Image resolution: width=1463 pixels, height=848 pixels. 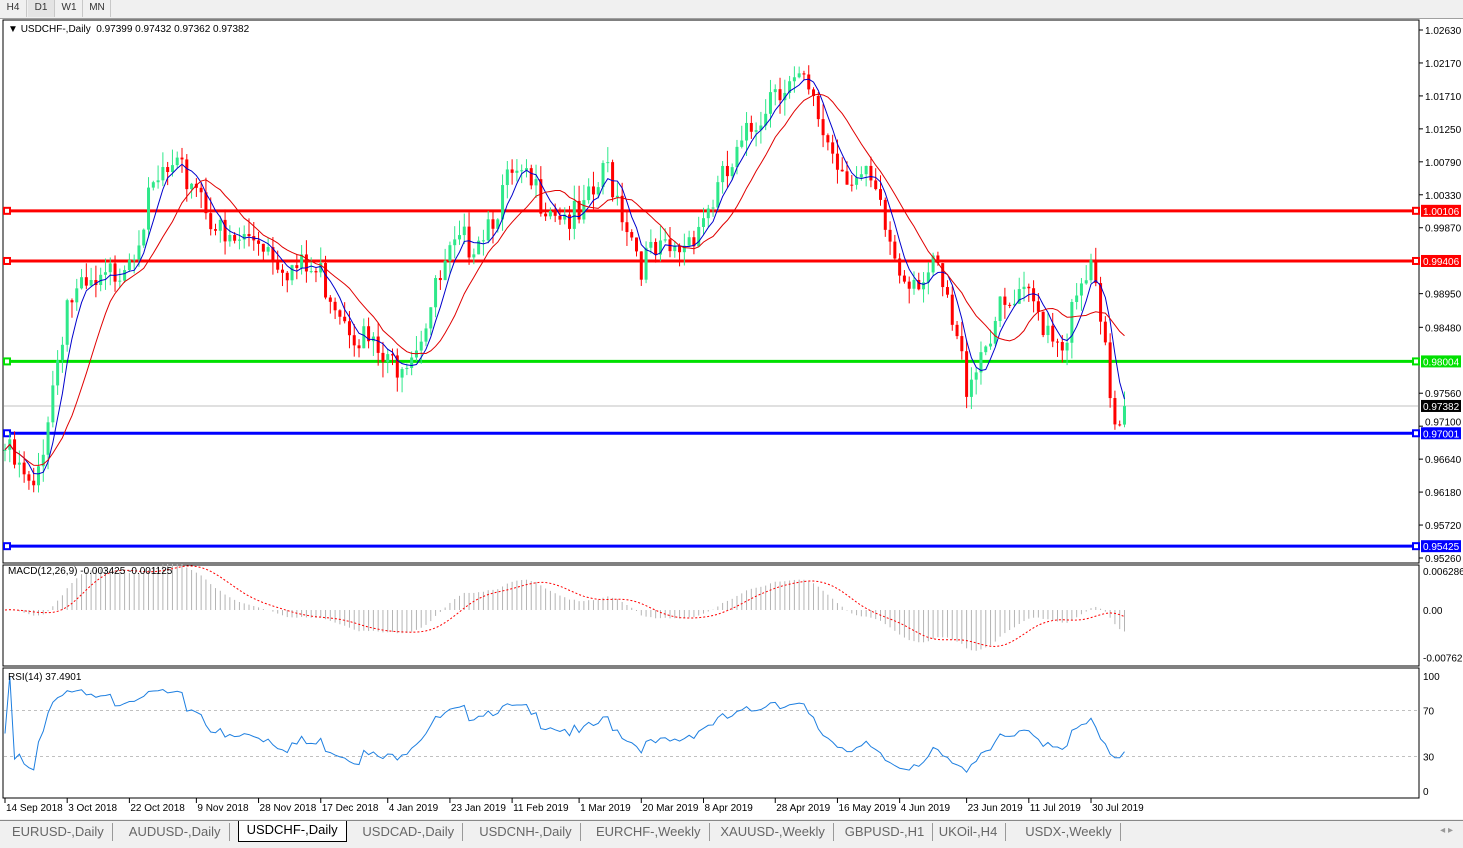 What do you see at coordinates (1069, 832) in the screenshot?
I see `chart-tab: USDX-,Weekly` at bounding box center [1069, 832].